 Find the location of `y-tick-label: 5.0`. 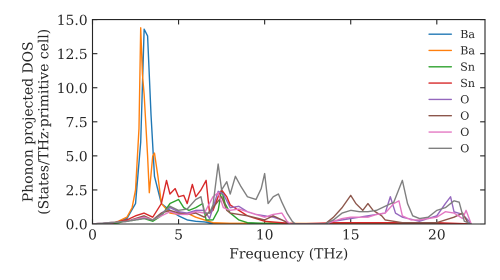

y-tick-label: 5.0 is located at coordinates (76, 156).